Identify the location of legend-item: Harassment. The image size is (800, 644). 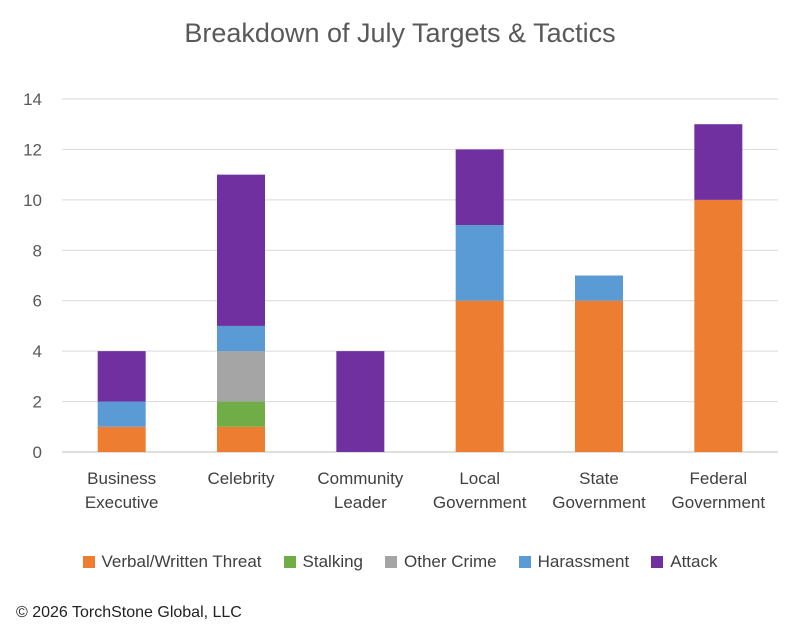
(574, 562).